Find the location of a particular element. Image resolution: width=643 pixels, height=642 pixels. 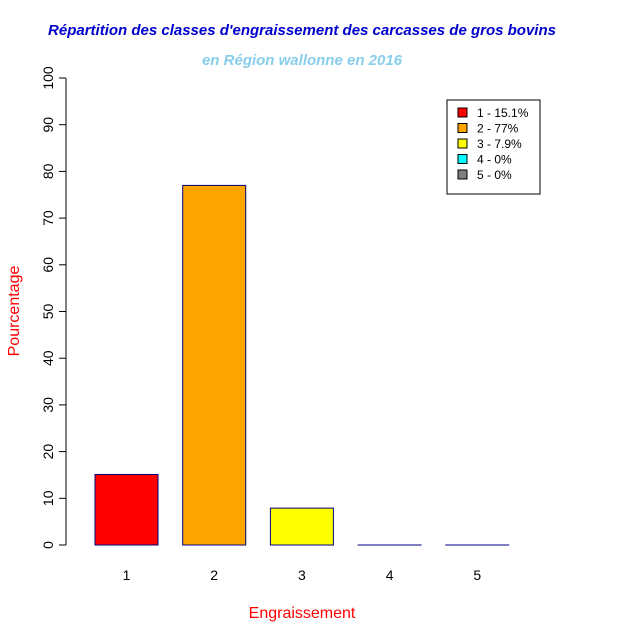

y-tick-label: 40 is located at coordinates (48, 358).